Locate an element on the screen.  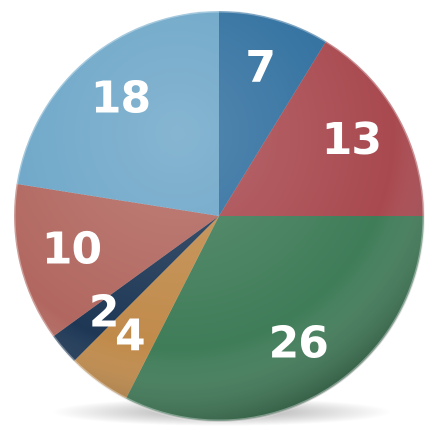
value-label: 18 is located at coordinates (120, 98).